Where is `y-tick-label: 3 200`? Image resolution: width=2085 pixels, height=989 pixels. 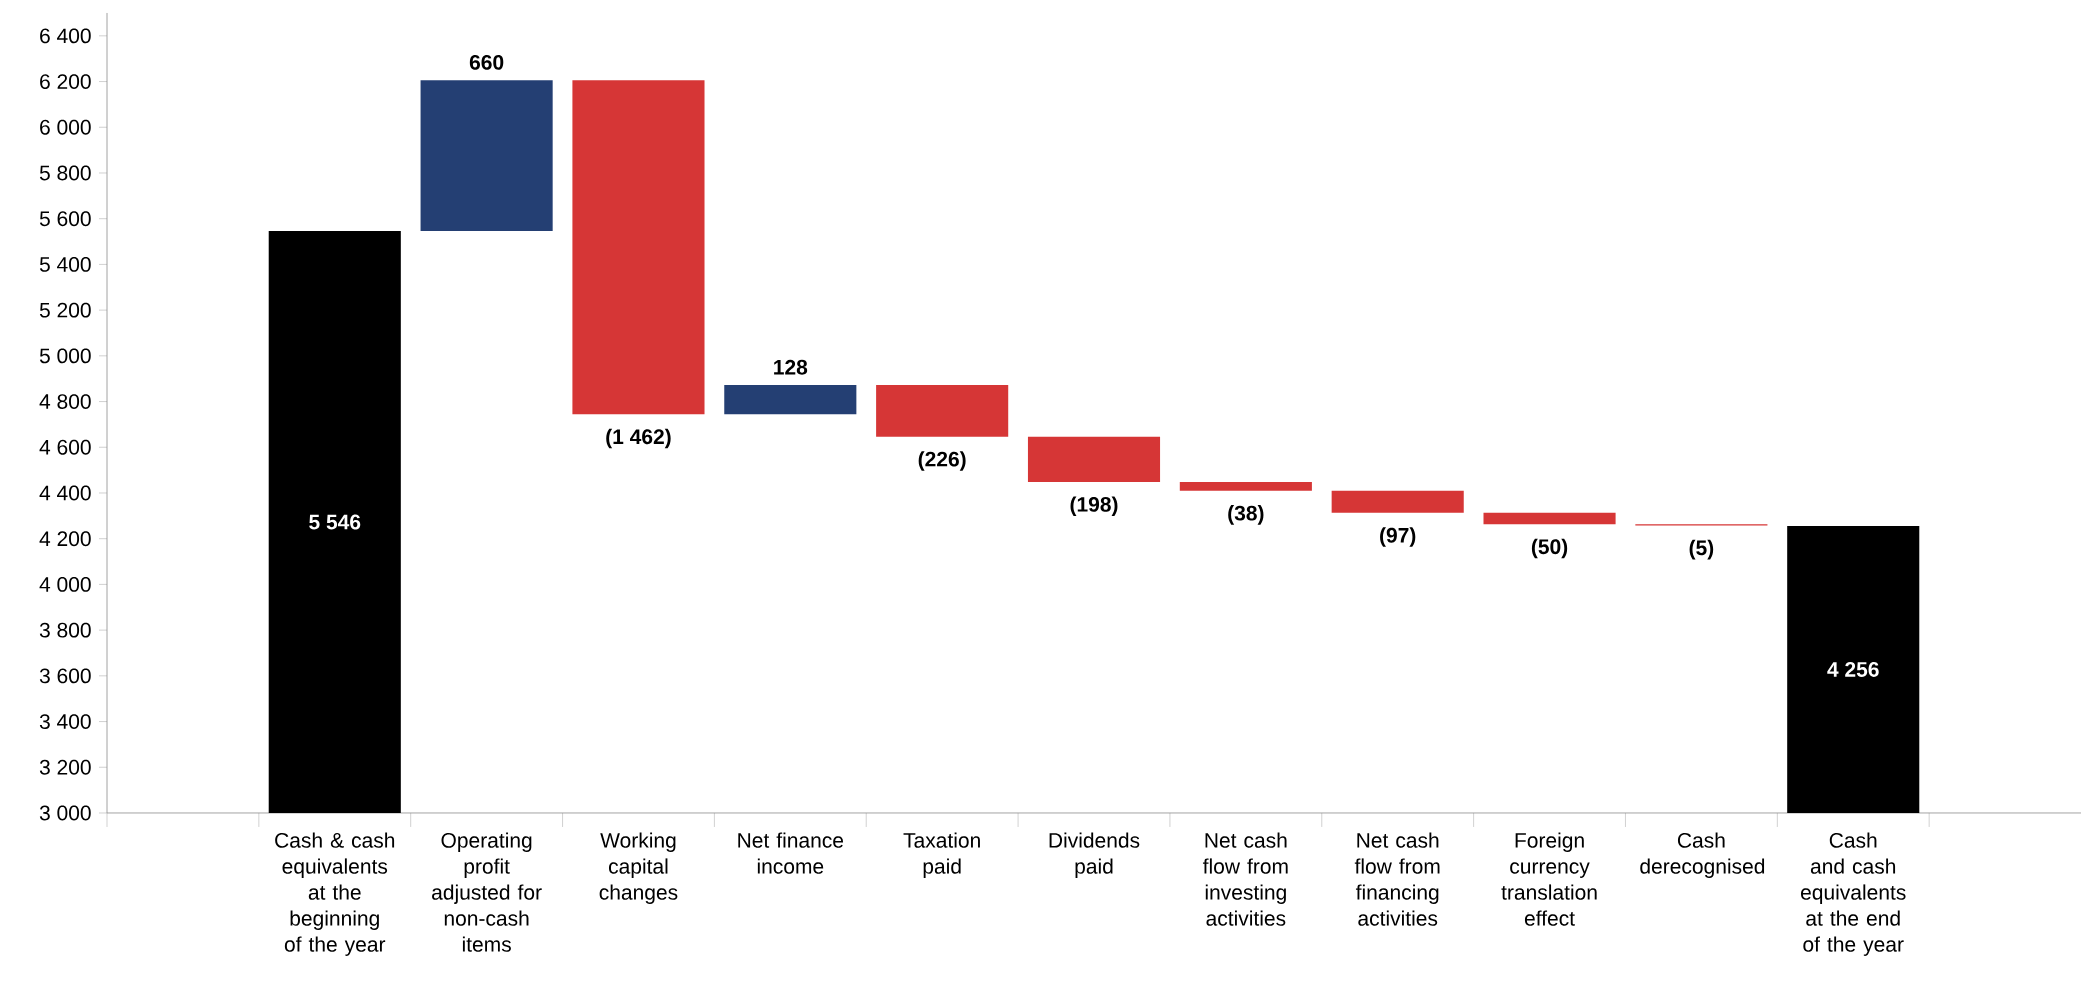 y-tick-label: 3 200 is located at coordinates (65, 767).